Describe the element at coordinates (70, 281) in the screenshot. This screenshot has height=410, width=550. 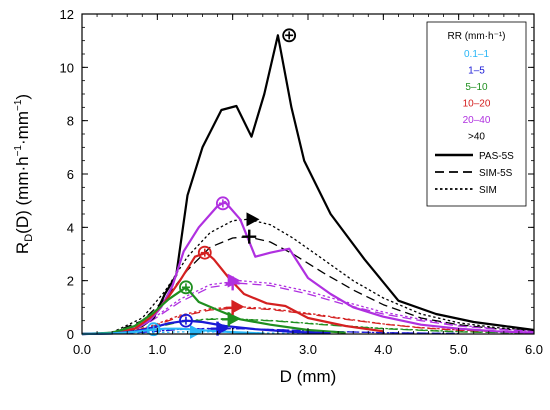
I see `y-tick-label: 2` at that location.